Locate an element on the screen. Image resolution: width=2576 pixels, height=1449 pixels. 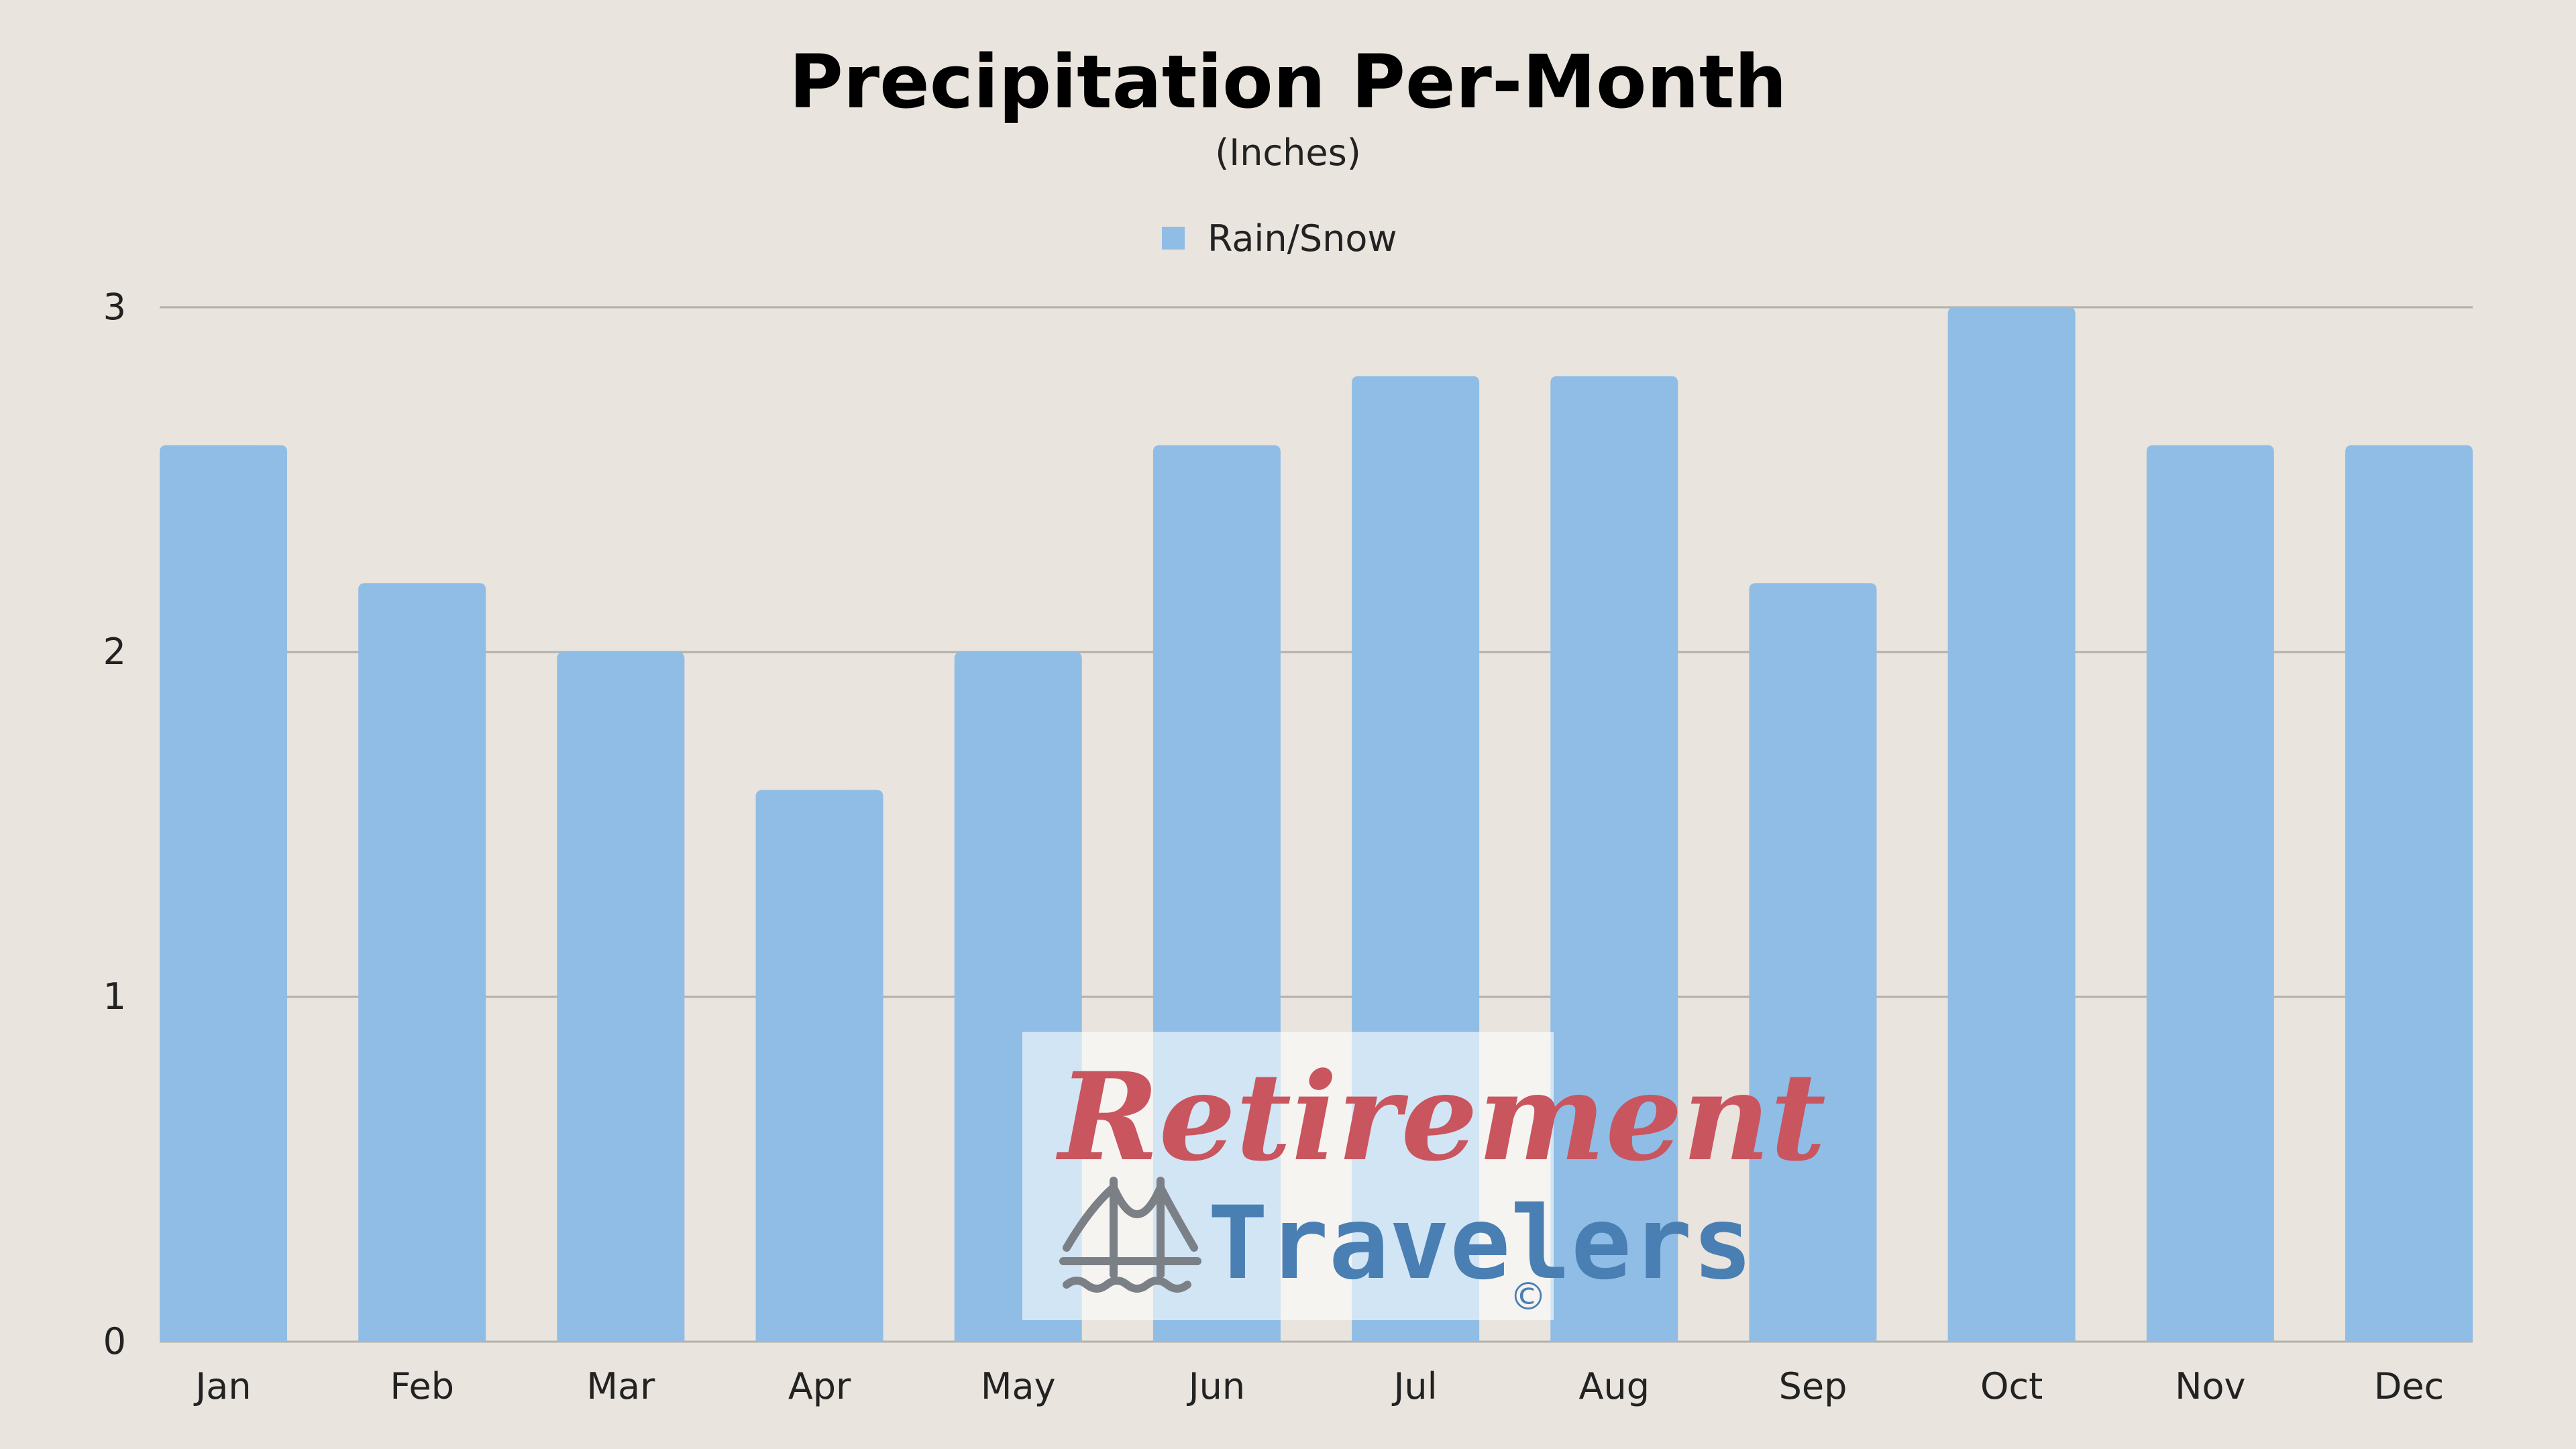
bar-sep is located at coordinates (1813, 962).